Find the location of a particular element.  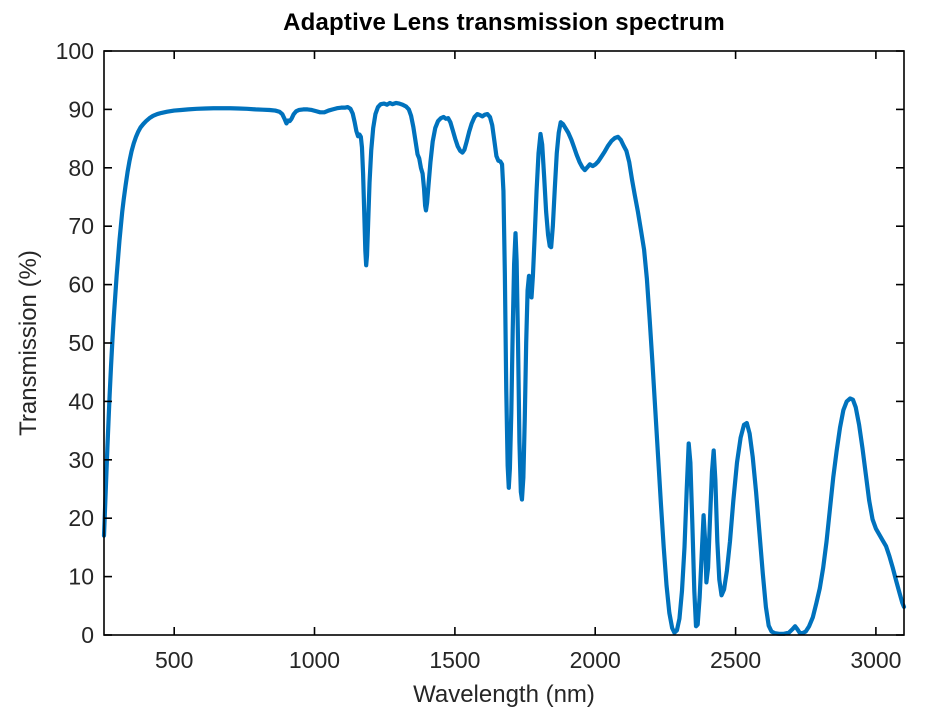

x-axis-label: Wavelength (nm) is located at coordinates (504, 694).